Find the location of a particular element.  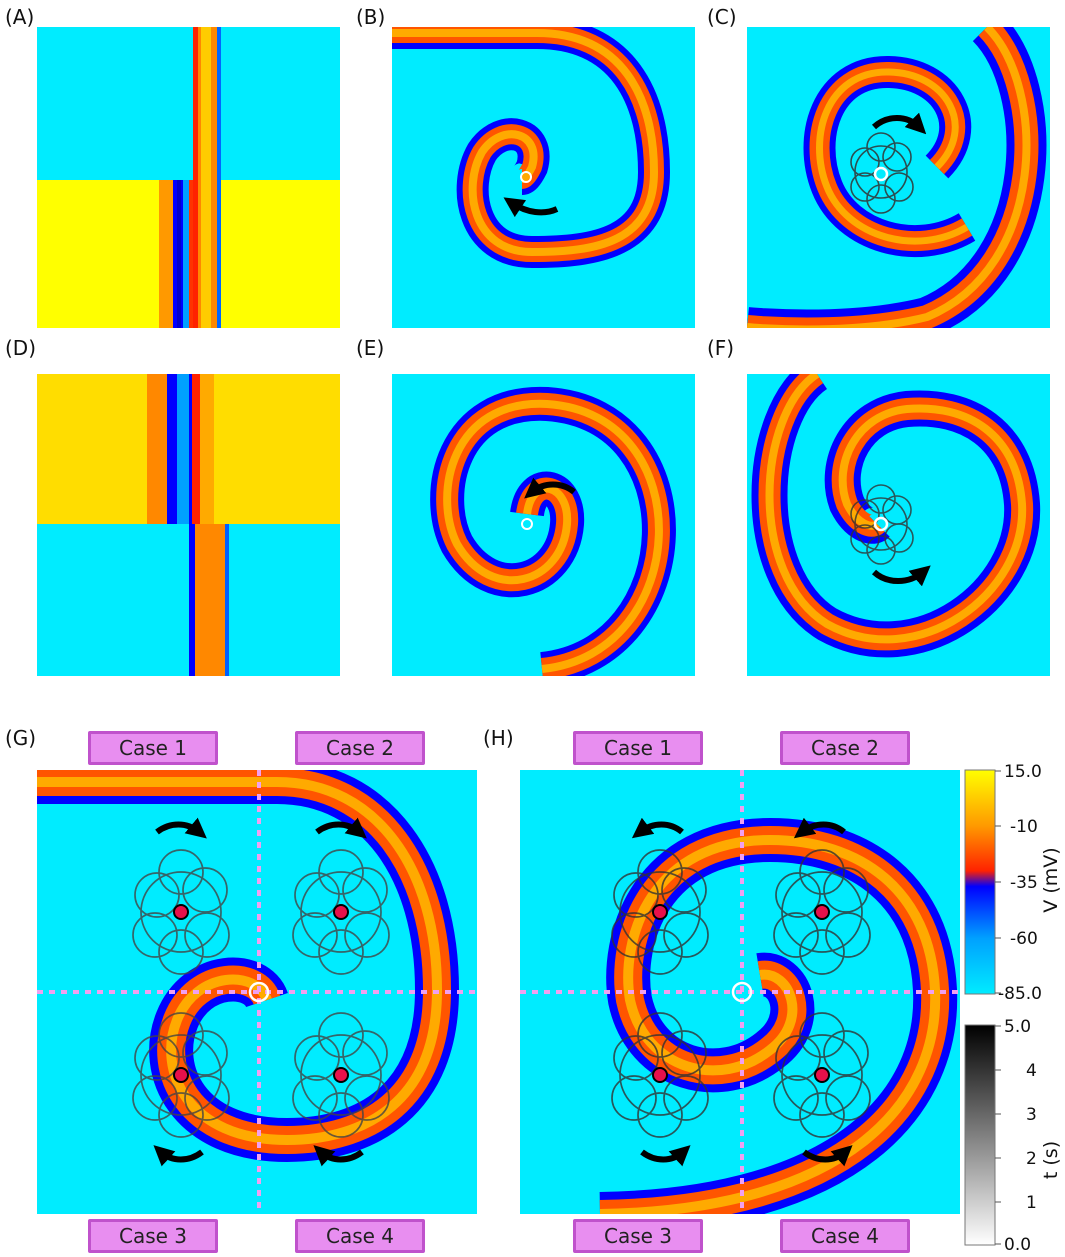

voltage-title: V (mV) is located at coordinates (1051, 879).